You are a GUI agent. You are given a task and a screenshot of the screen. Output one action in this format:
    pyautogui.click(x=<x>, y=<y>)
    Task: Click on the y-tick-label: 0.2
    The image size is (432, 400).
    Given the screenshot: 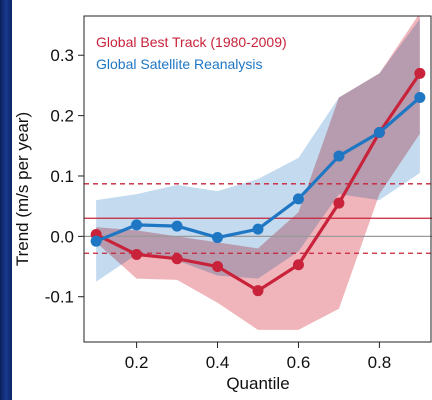 What is the action you would take?
    pyautogui.click(x=62, y=116)
    